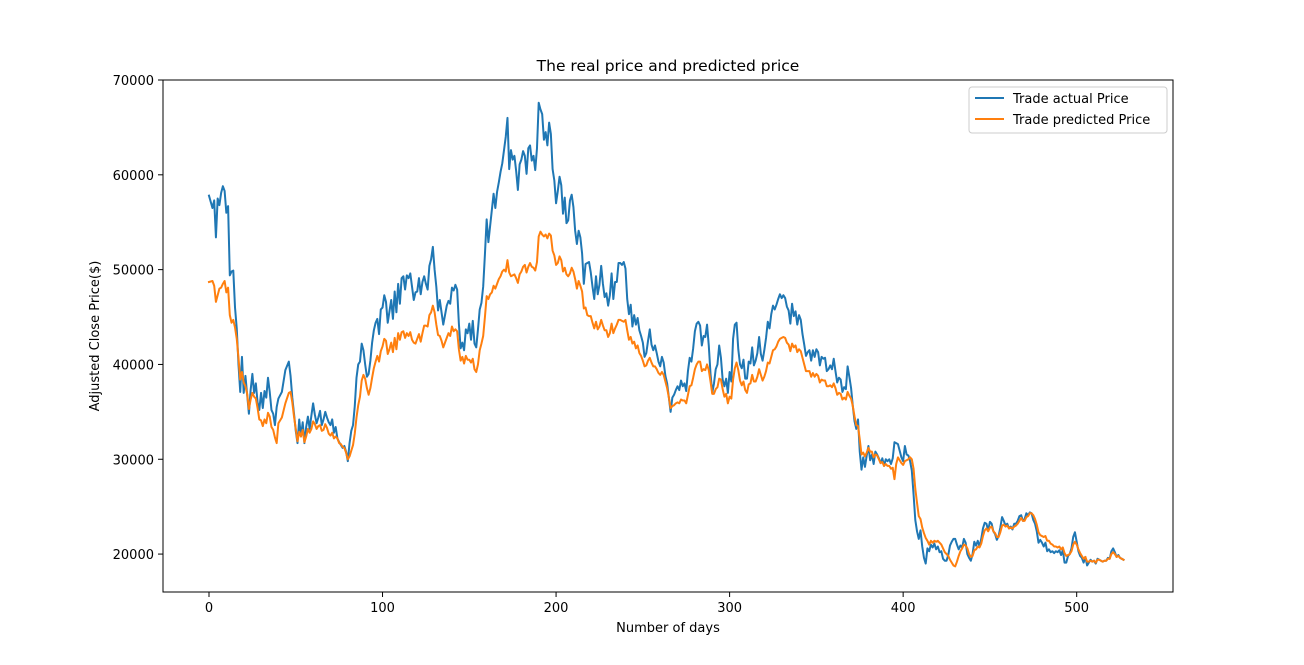  I want to click on x-tick-label: 500, so click(1076, 608).